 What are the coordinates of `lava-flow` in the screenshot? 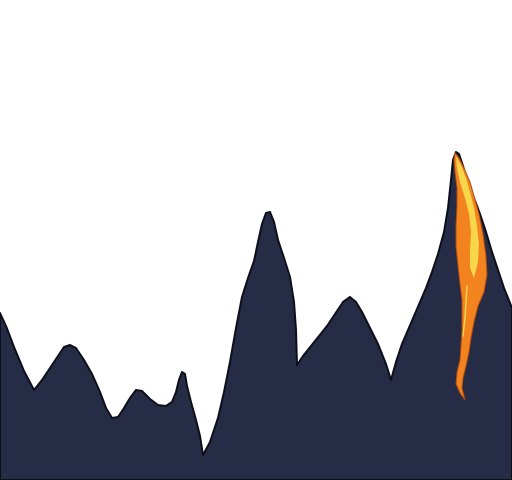 It's located at (470, 276).